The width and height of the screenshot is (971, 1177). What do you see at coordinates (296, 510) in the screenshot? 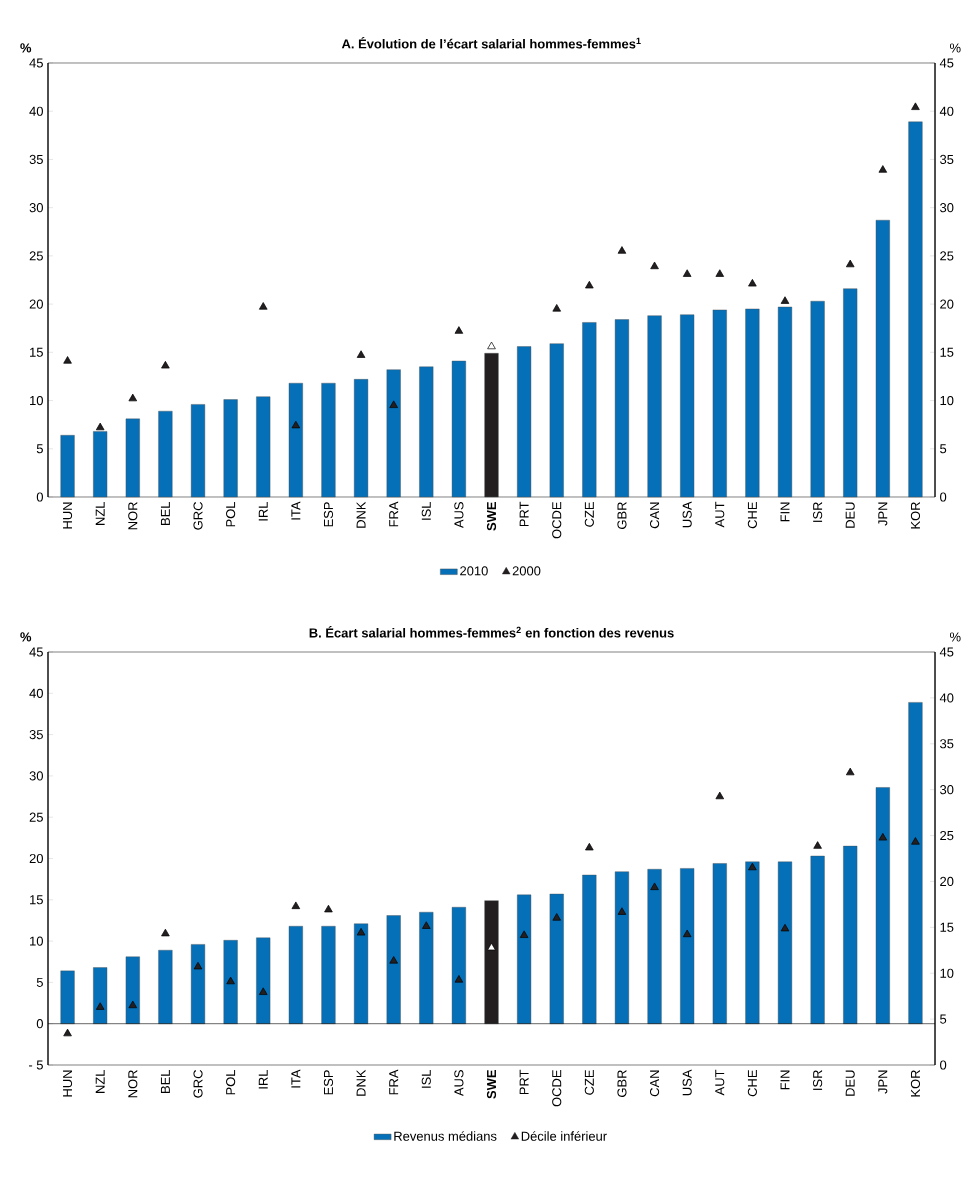
I see `x-tick-label: ITA` at bounding box center [296, 510].